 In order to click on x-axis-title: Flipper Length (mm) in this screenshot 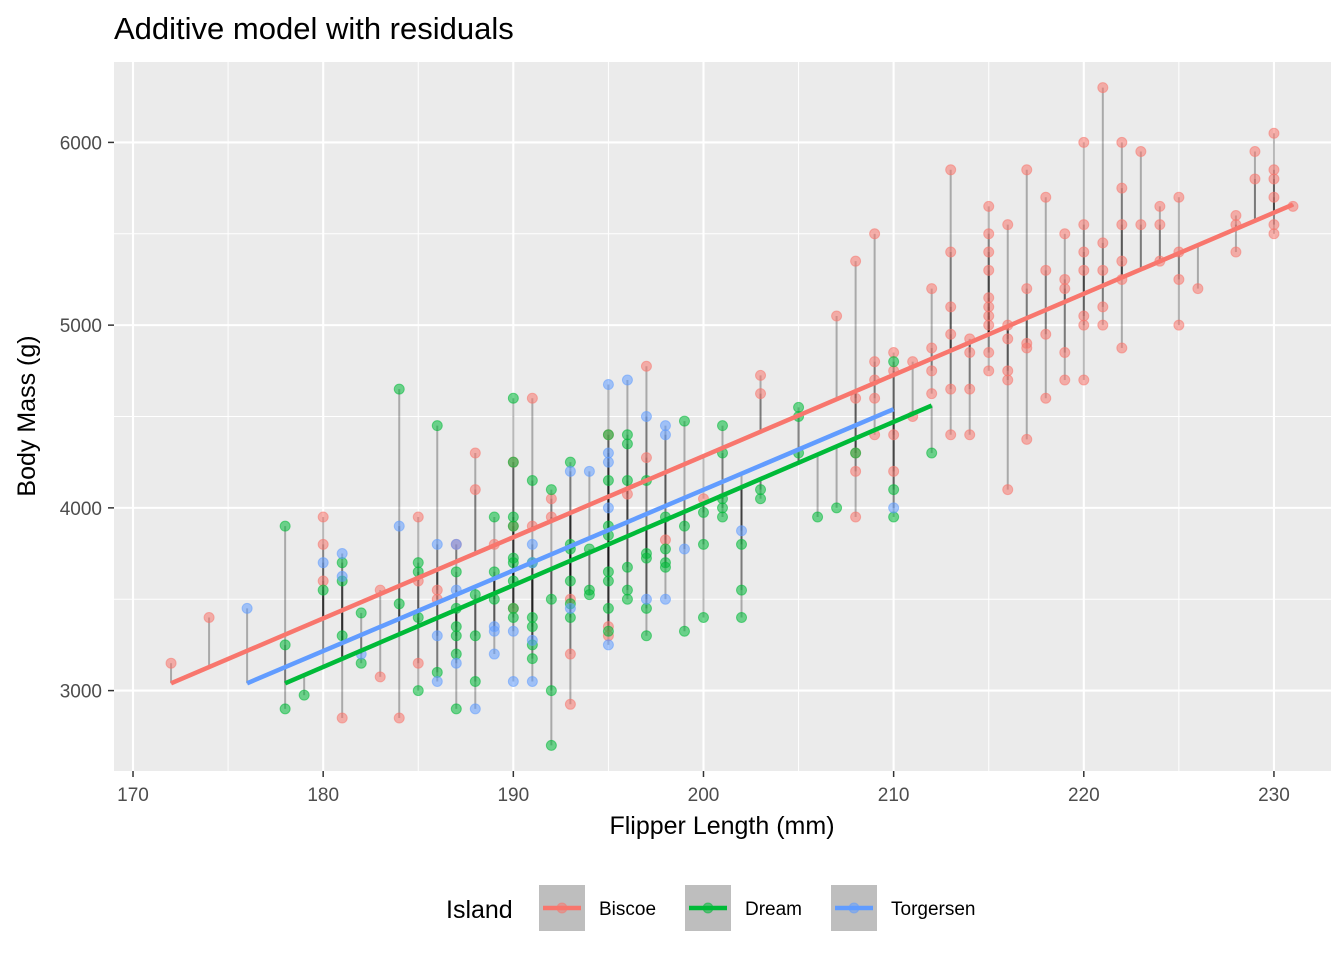, I will do `click(721, 826)`.